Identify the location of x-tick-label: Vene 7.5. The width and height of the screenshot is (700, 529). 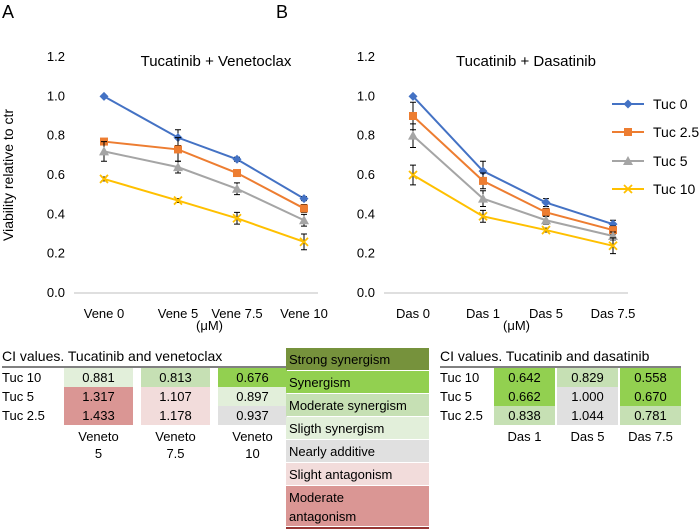
(236, 313).